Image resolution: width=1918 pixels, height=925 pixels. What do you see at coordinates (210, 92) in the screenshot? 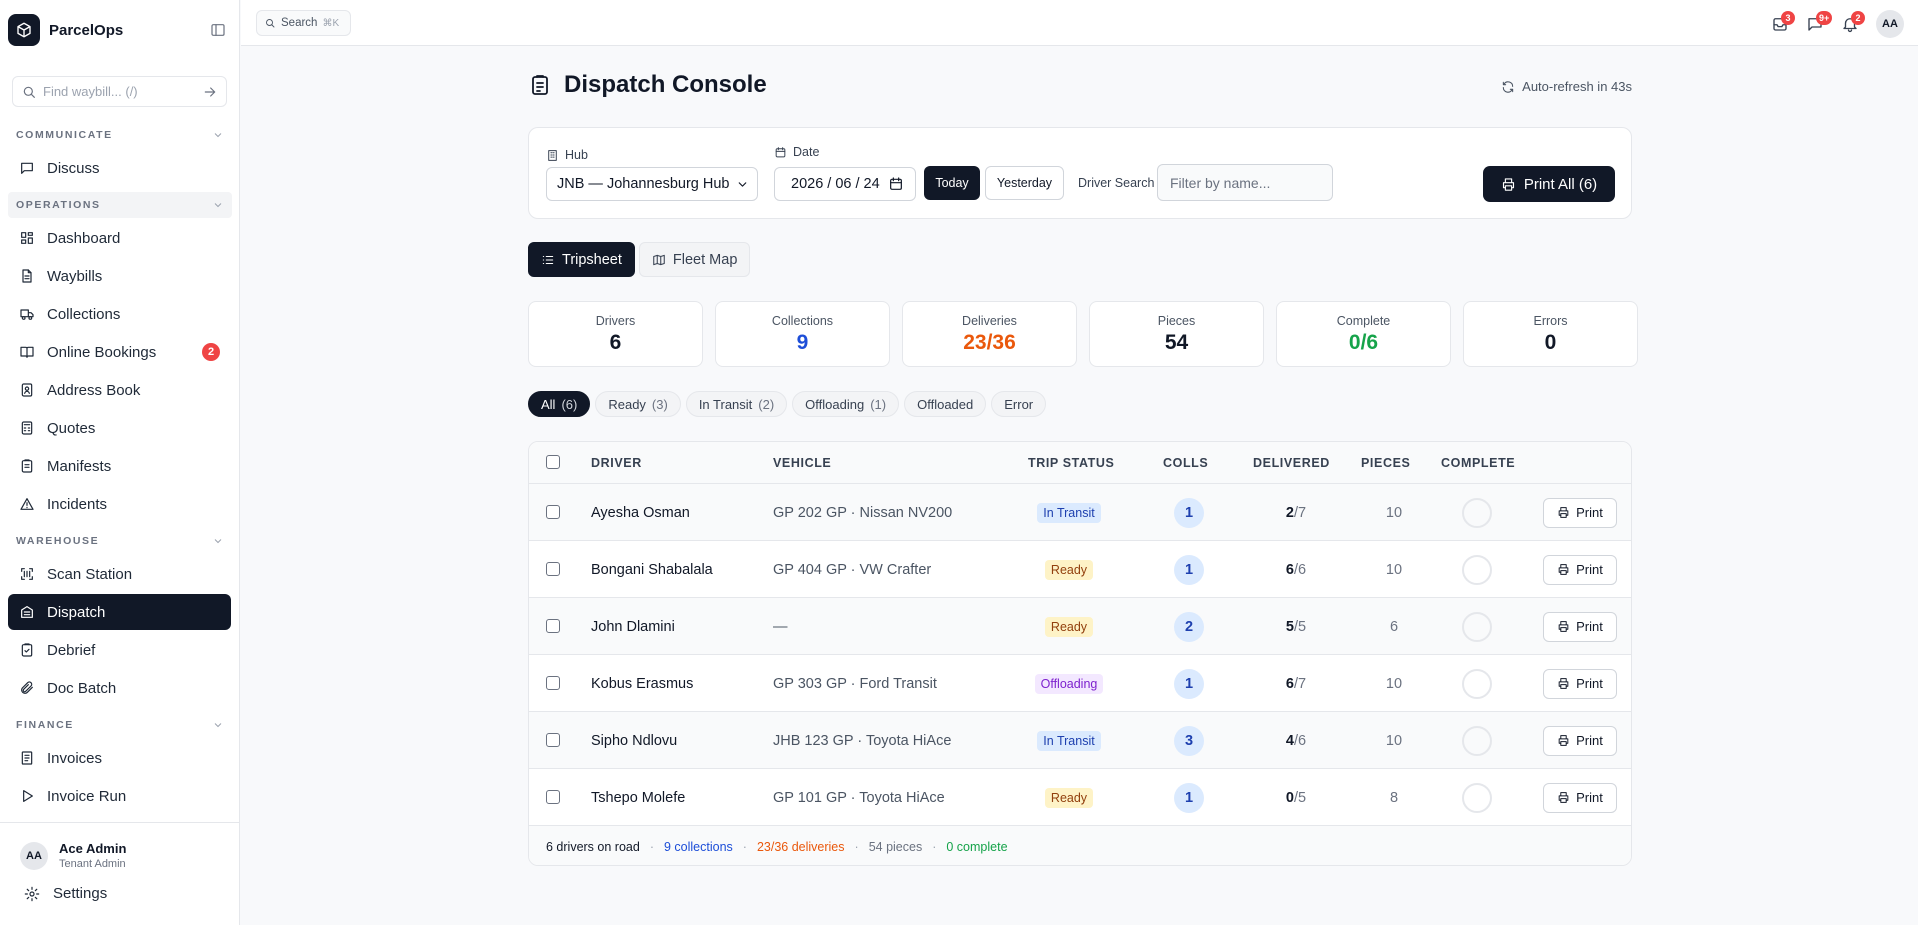
I see `arrow-right-icon` at bounding box center [210, 92].